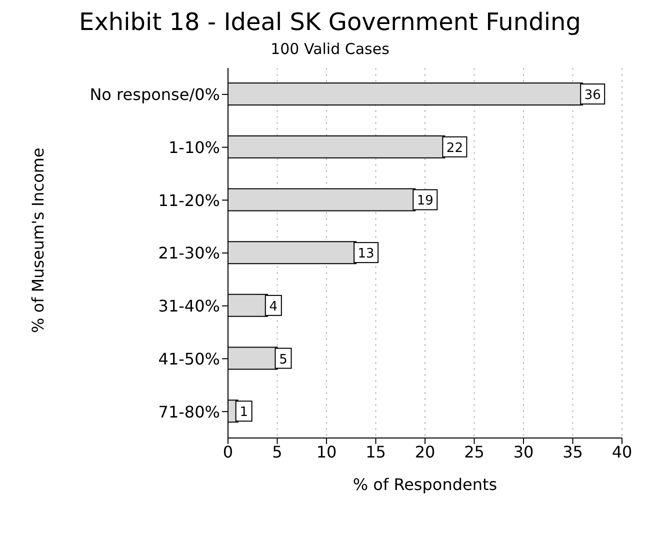 This screenshot has width=660, height=549. I want to click on data-label: 19, so click(425, 201).